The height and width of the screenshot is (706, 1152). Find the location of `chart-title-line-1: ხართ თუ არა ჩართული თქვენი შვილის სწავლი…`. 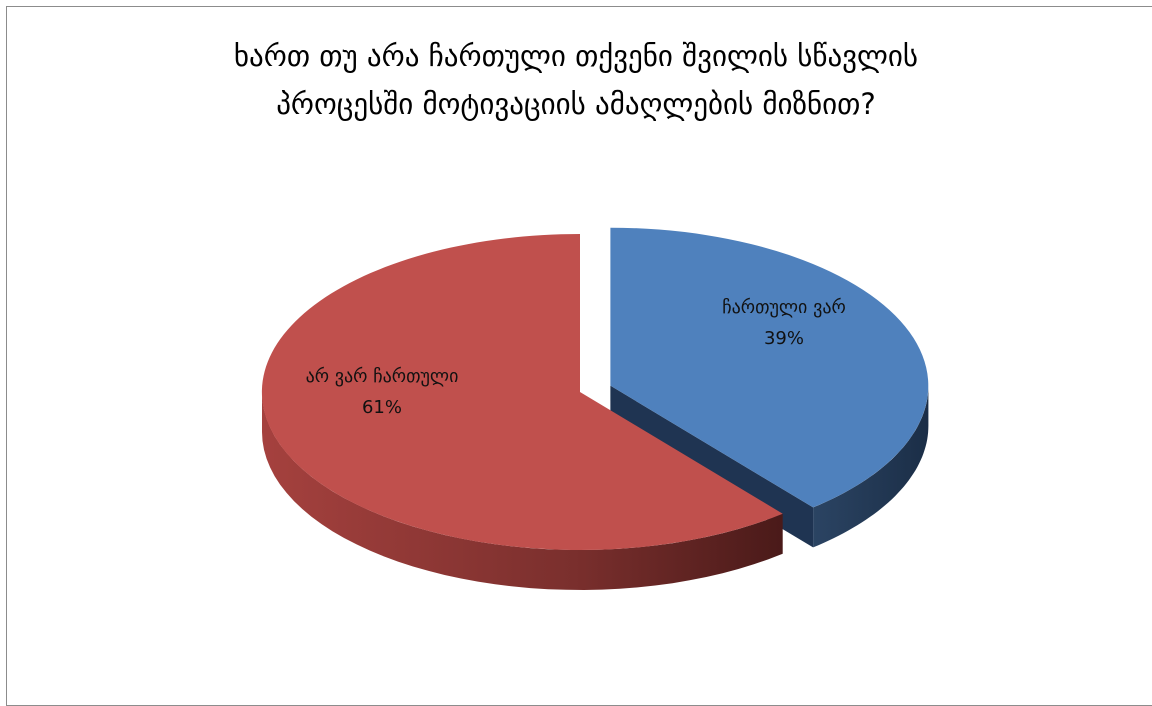

chart-title-line-1: ხართ თუ არა ჩართული თქვენი შვილის სწავლი… is located at coordinates (576, 56).